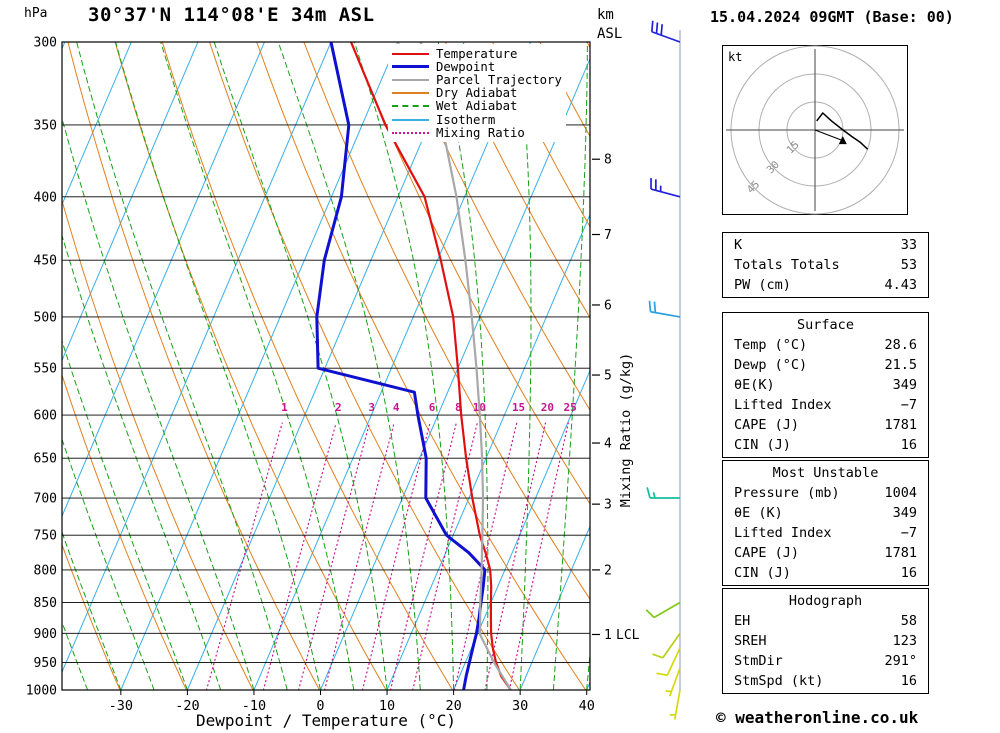 The image size is (1000, 733). I want to click on table-title: Hodograph, so click(825, 601).